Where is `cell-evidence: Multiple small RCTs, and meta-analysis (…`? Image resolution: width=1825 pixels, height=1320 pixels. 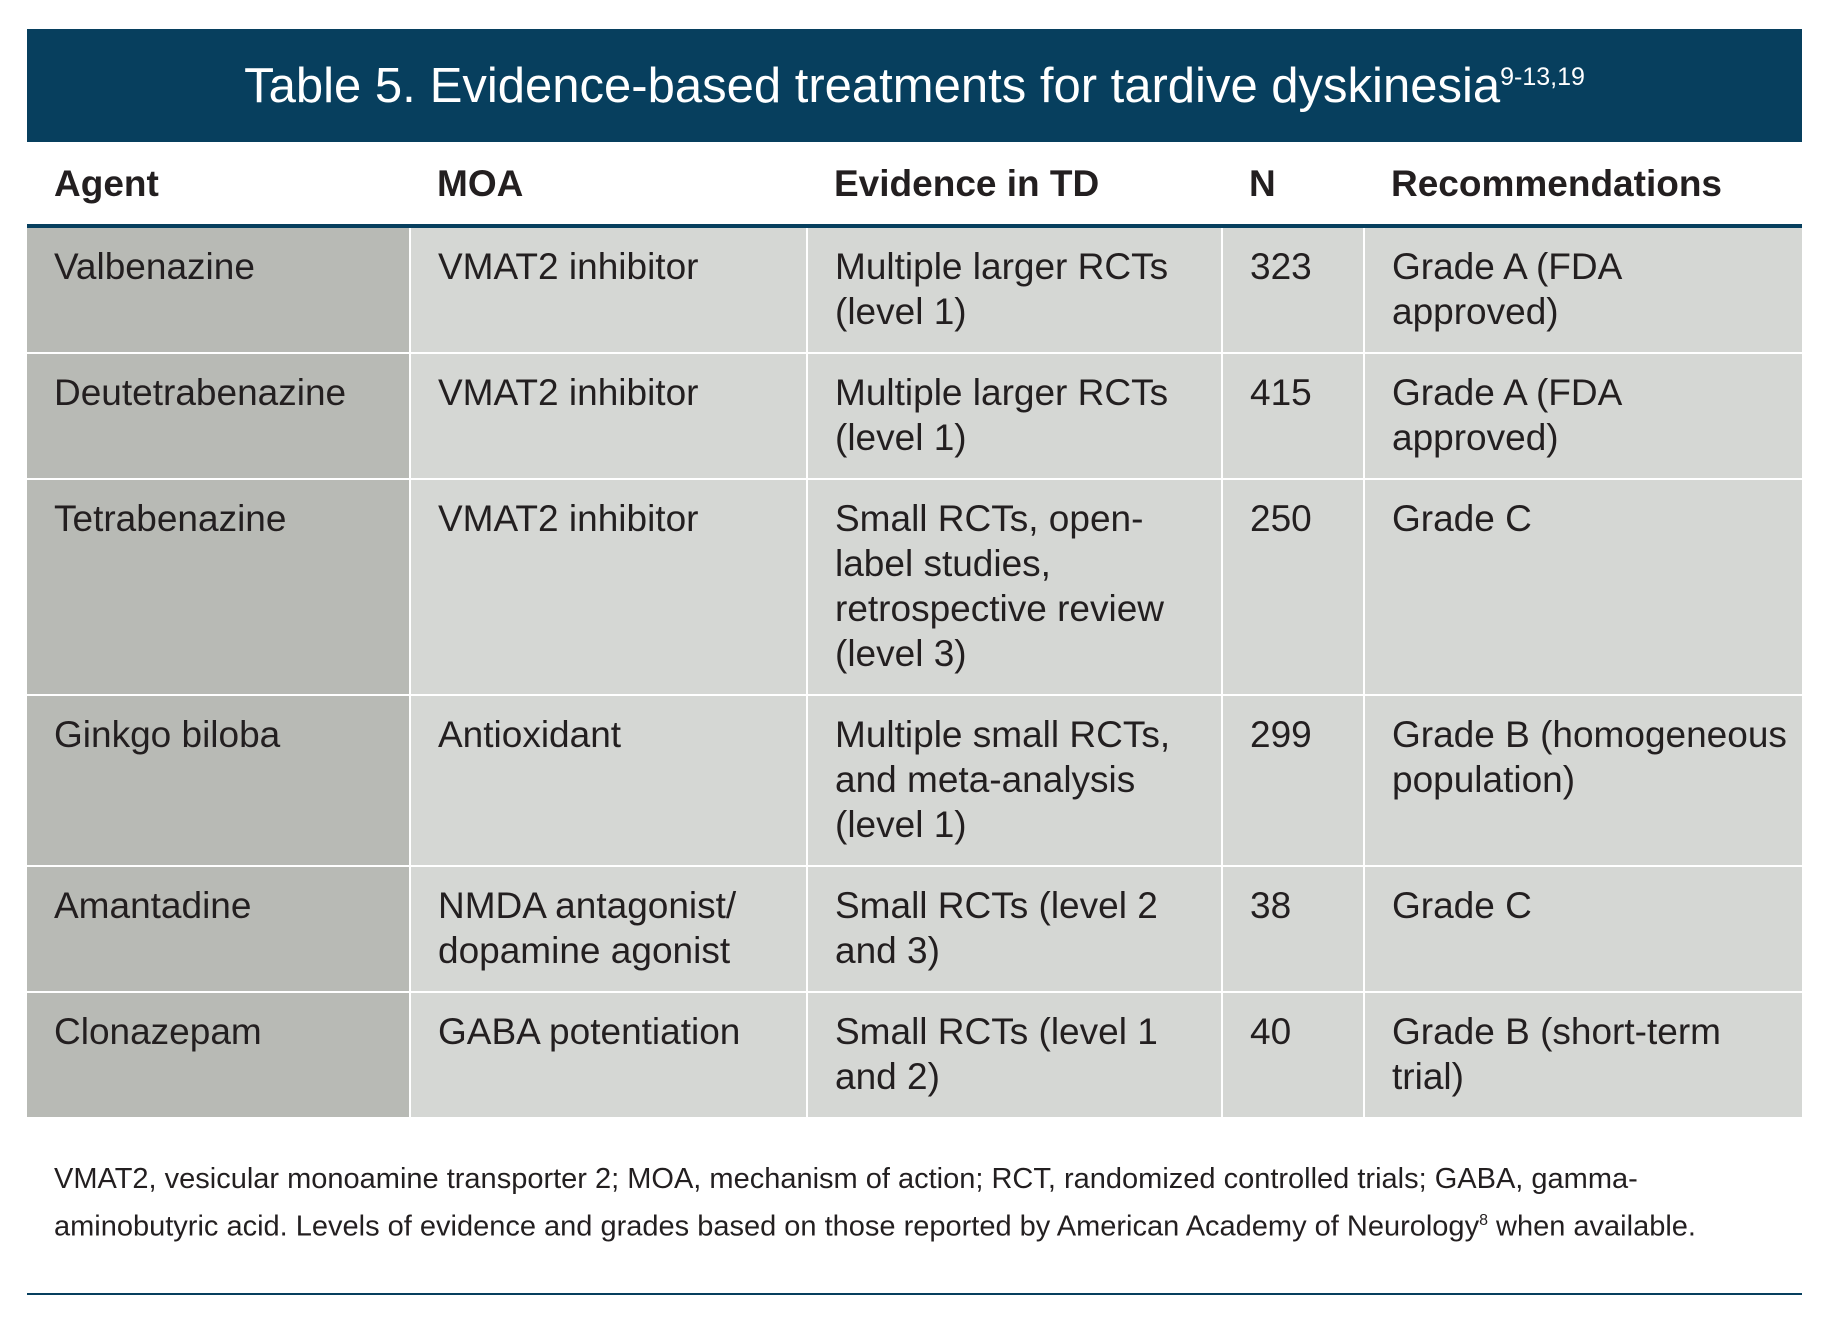 cell-evidence: Multiple small RCTs, and meta-analysis (… is located at coordinates (1014, 781).